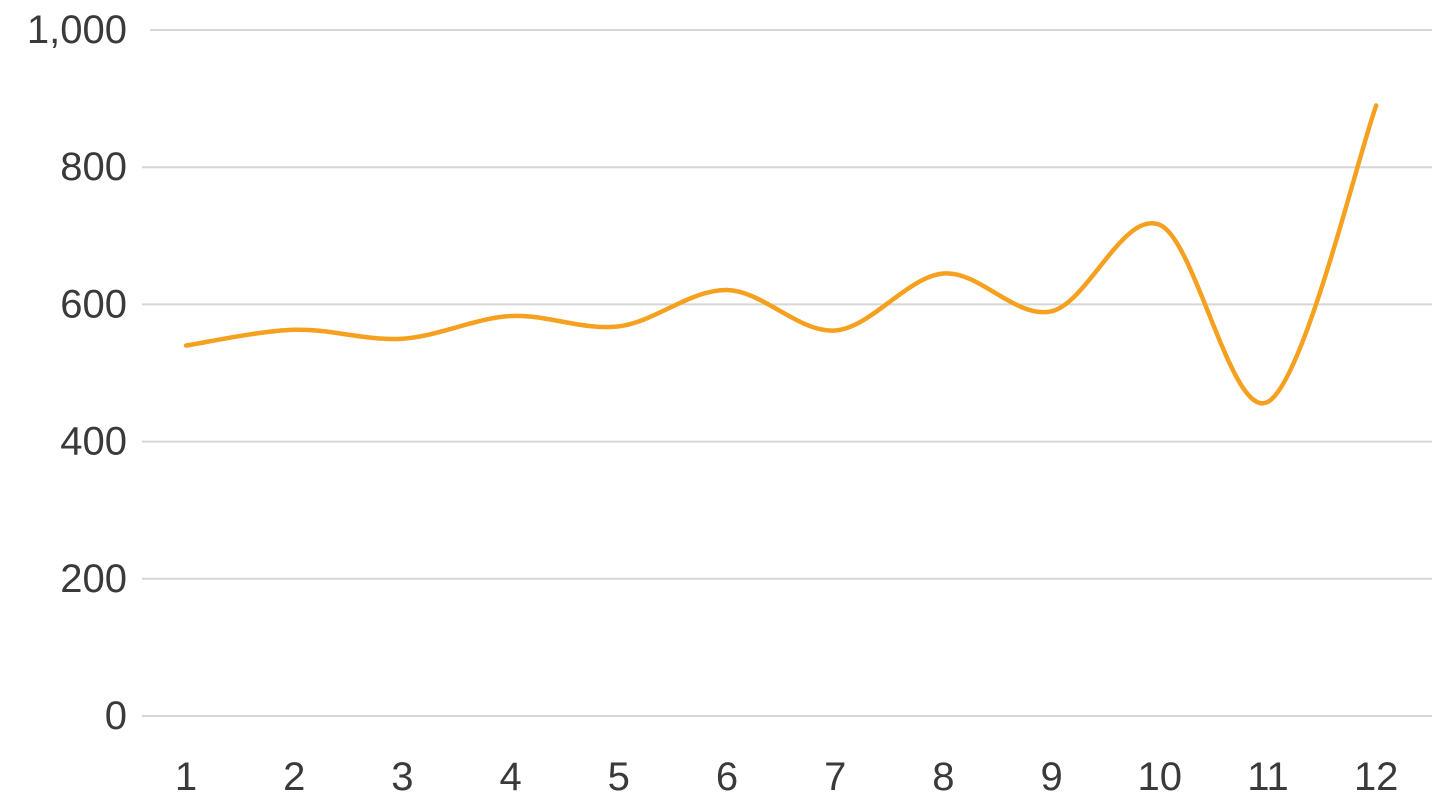 Image resolution: width=1432 pixels, height=804 pixels. I want to click on x-tick-label: 1, so click(186, 777).